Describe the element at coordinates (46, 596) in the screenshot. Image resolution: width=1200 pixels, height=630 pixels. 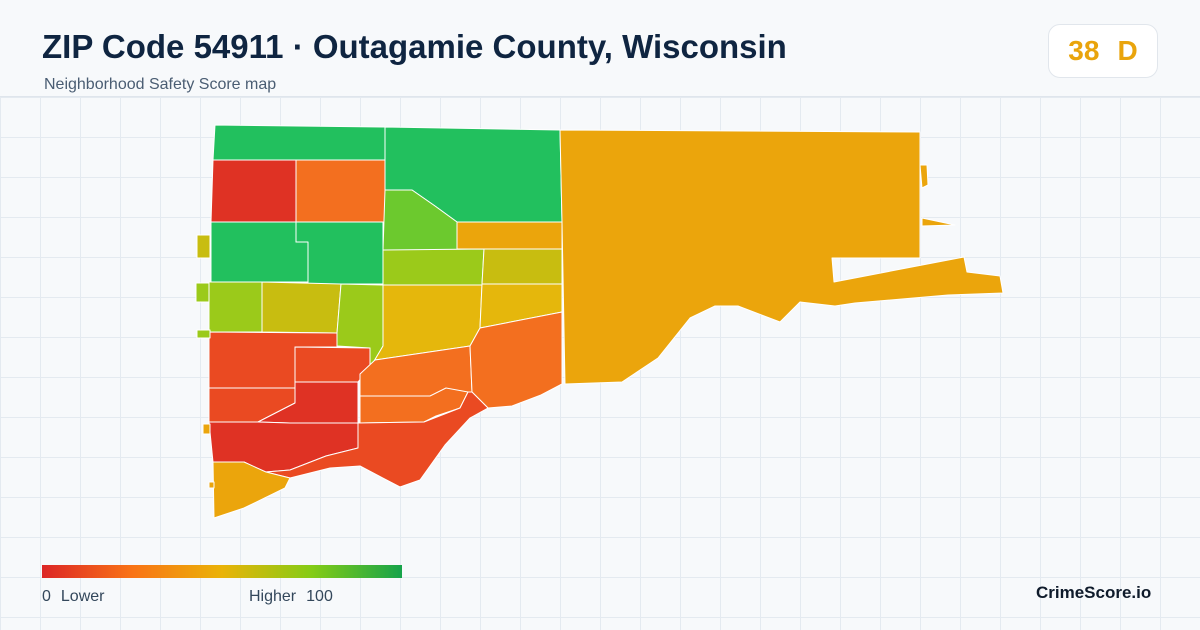
I see `legend-min-value: 0` at that location.